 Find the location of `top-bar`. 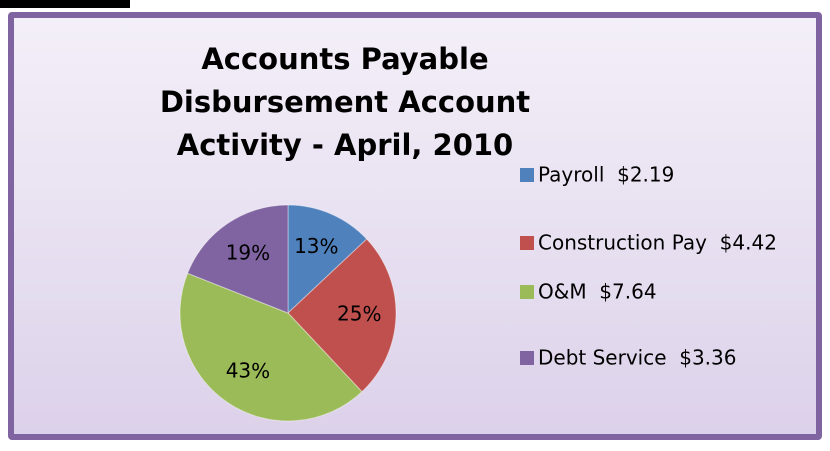

top-bar is located at coordinates (65, 4).